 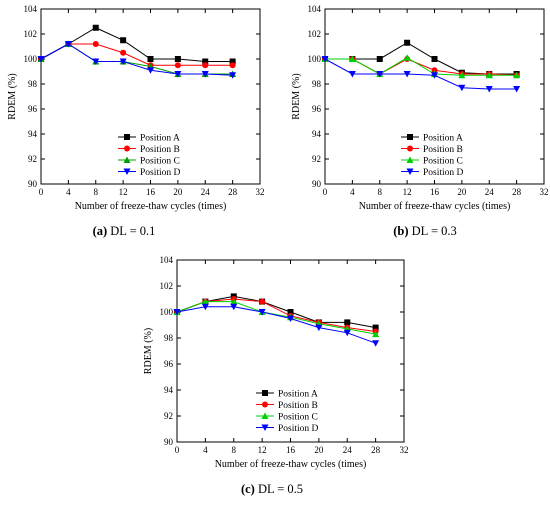 I want to click on x-tick-label: 16, so click(x=151, y=192).